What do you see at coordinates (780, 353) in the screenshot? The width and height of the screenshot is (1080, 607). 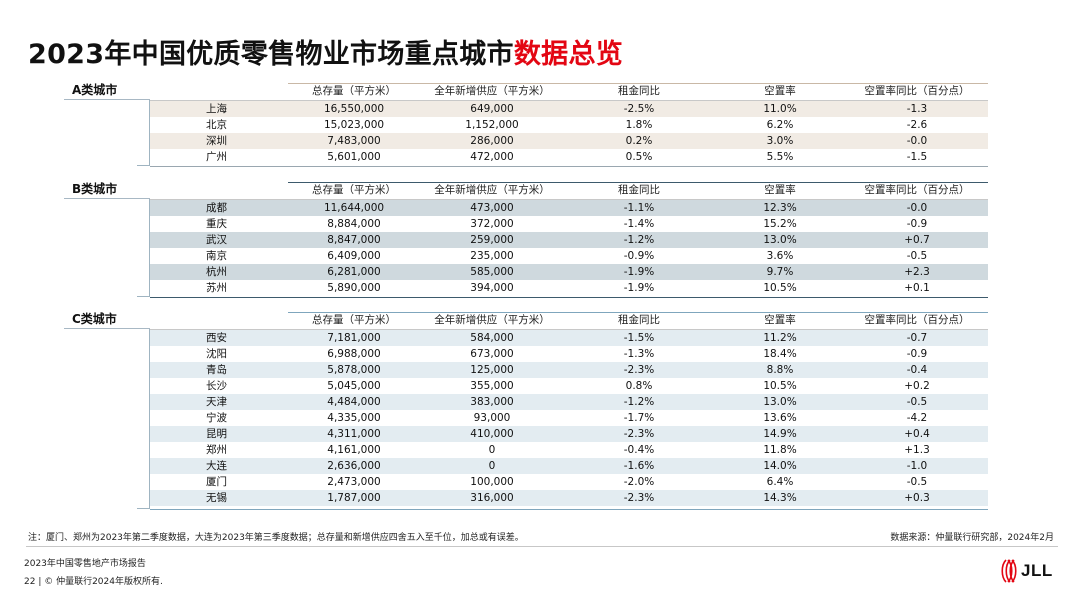 I see `vacancy-cell: 18.4%` at bounding box center [780, 353].